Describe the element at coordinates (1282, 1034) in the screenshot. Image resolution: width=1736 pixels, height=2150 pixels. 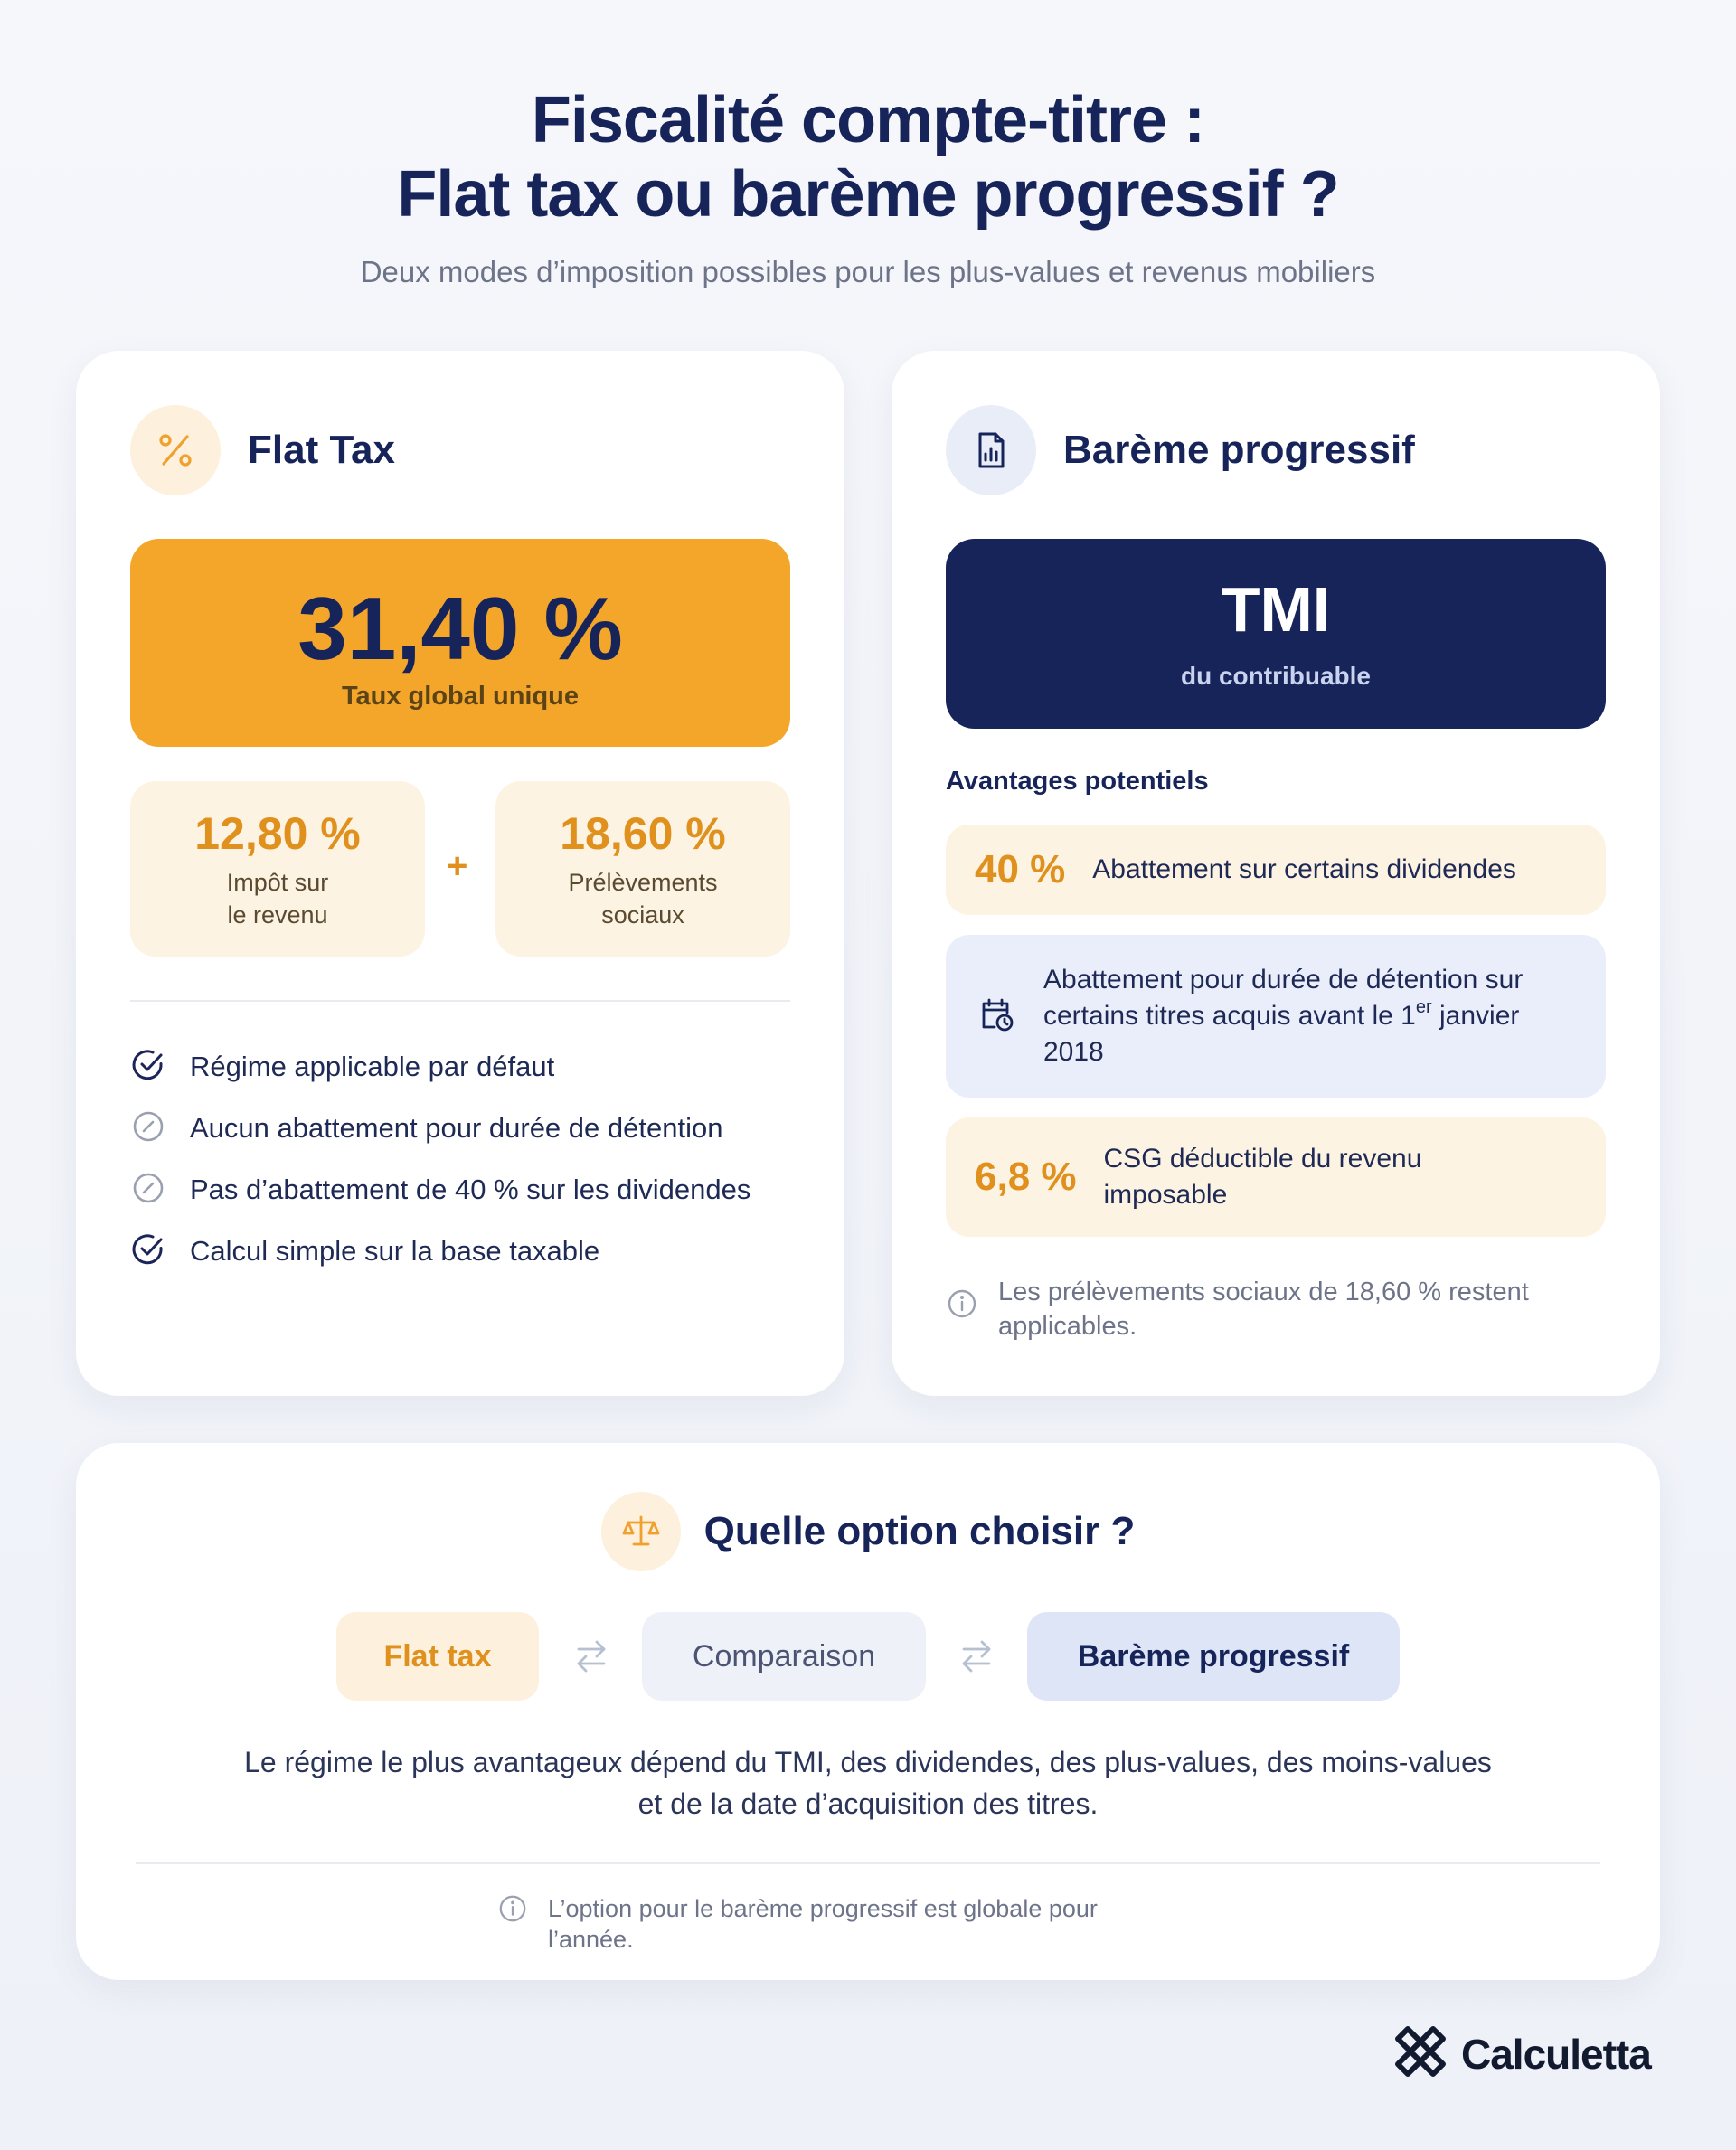
I see `advantage-text-part: janvier 2018` at that location.